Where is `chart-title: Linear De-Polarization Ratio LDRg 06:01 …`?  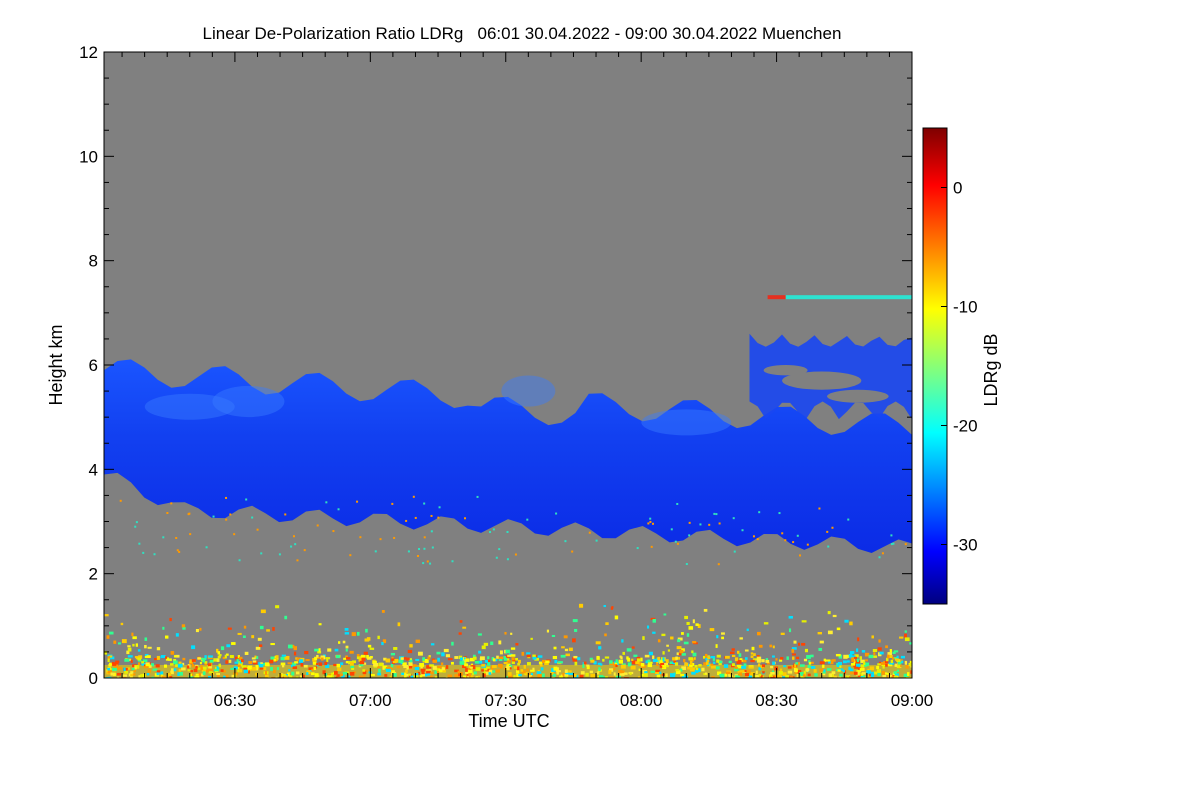
chart-title: Linear De-Polarization Ratio LDRg 06:01 … is located at coordinates (522, 33).